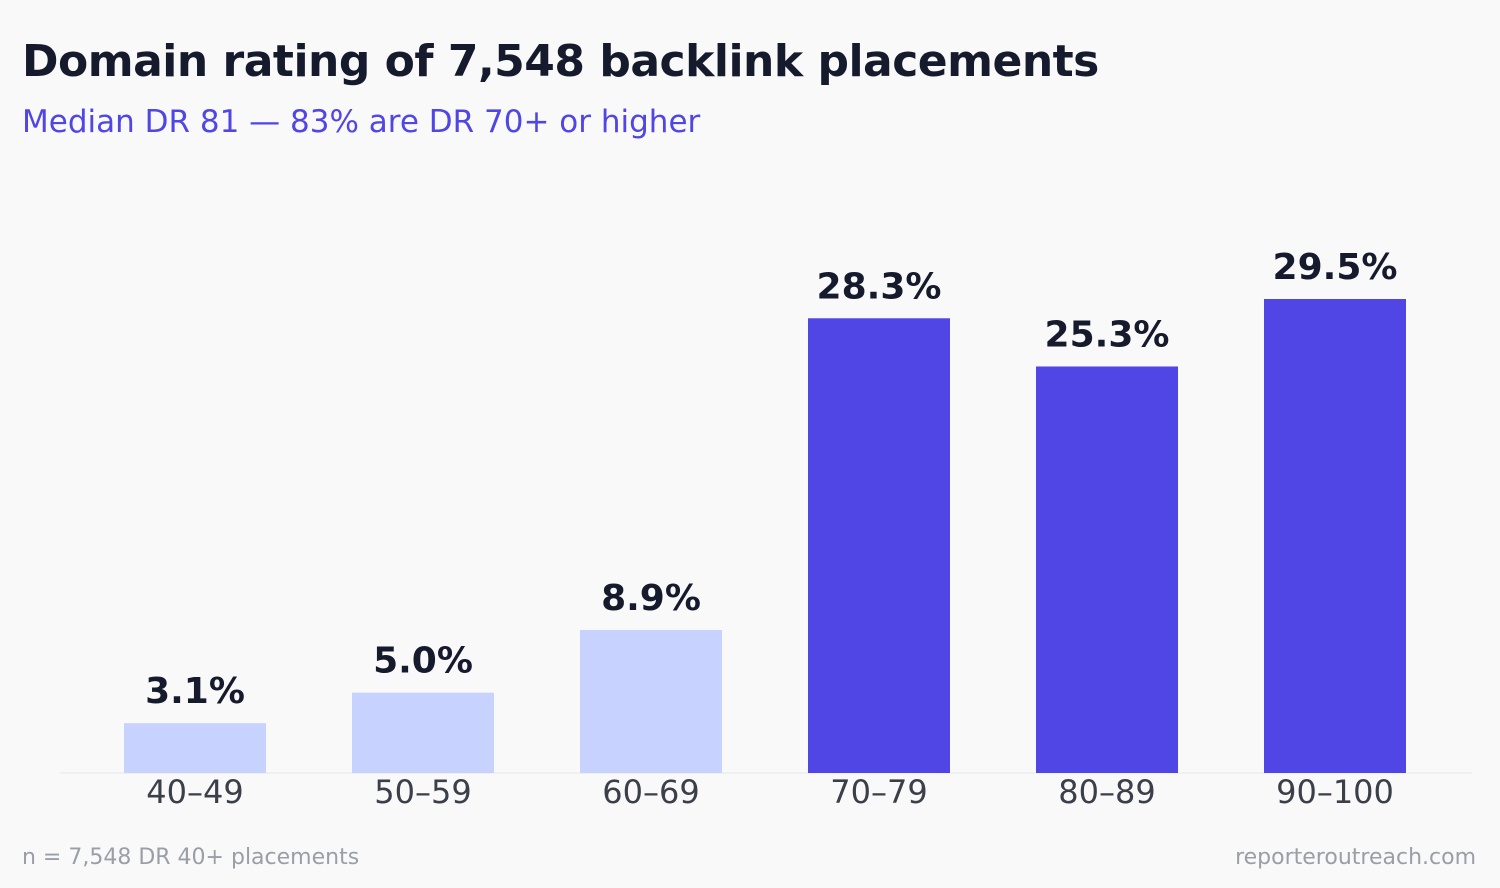 The image size is (1500, 888). I want to click on source-credit: reporteroutreach.com, so click(1355, 857).